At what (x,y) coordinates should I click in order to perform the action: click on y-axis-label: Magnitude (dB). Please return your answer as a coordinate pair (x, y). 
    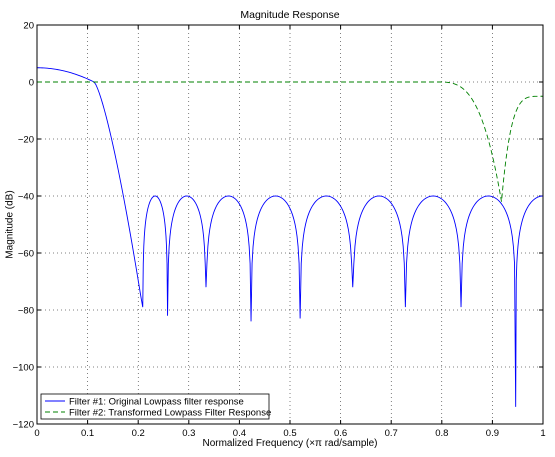
    Looking at the image, I should click on (10, 224).